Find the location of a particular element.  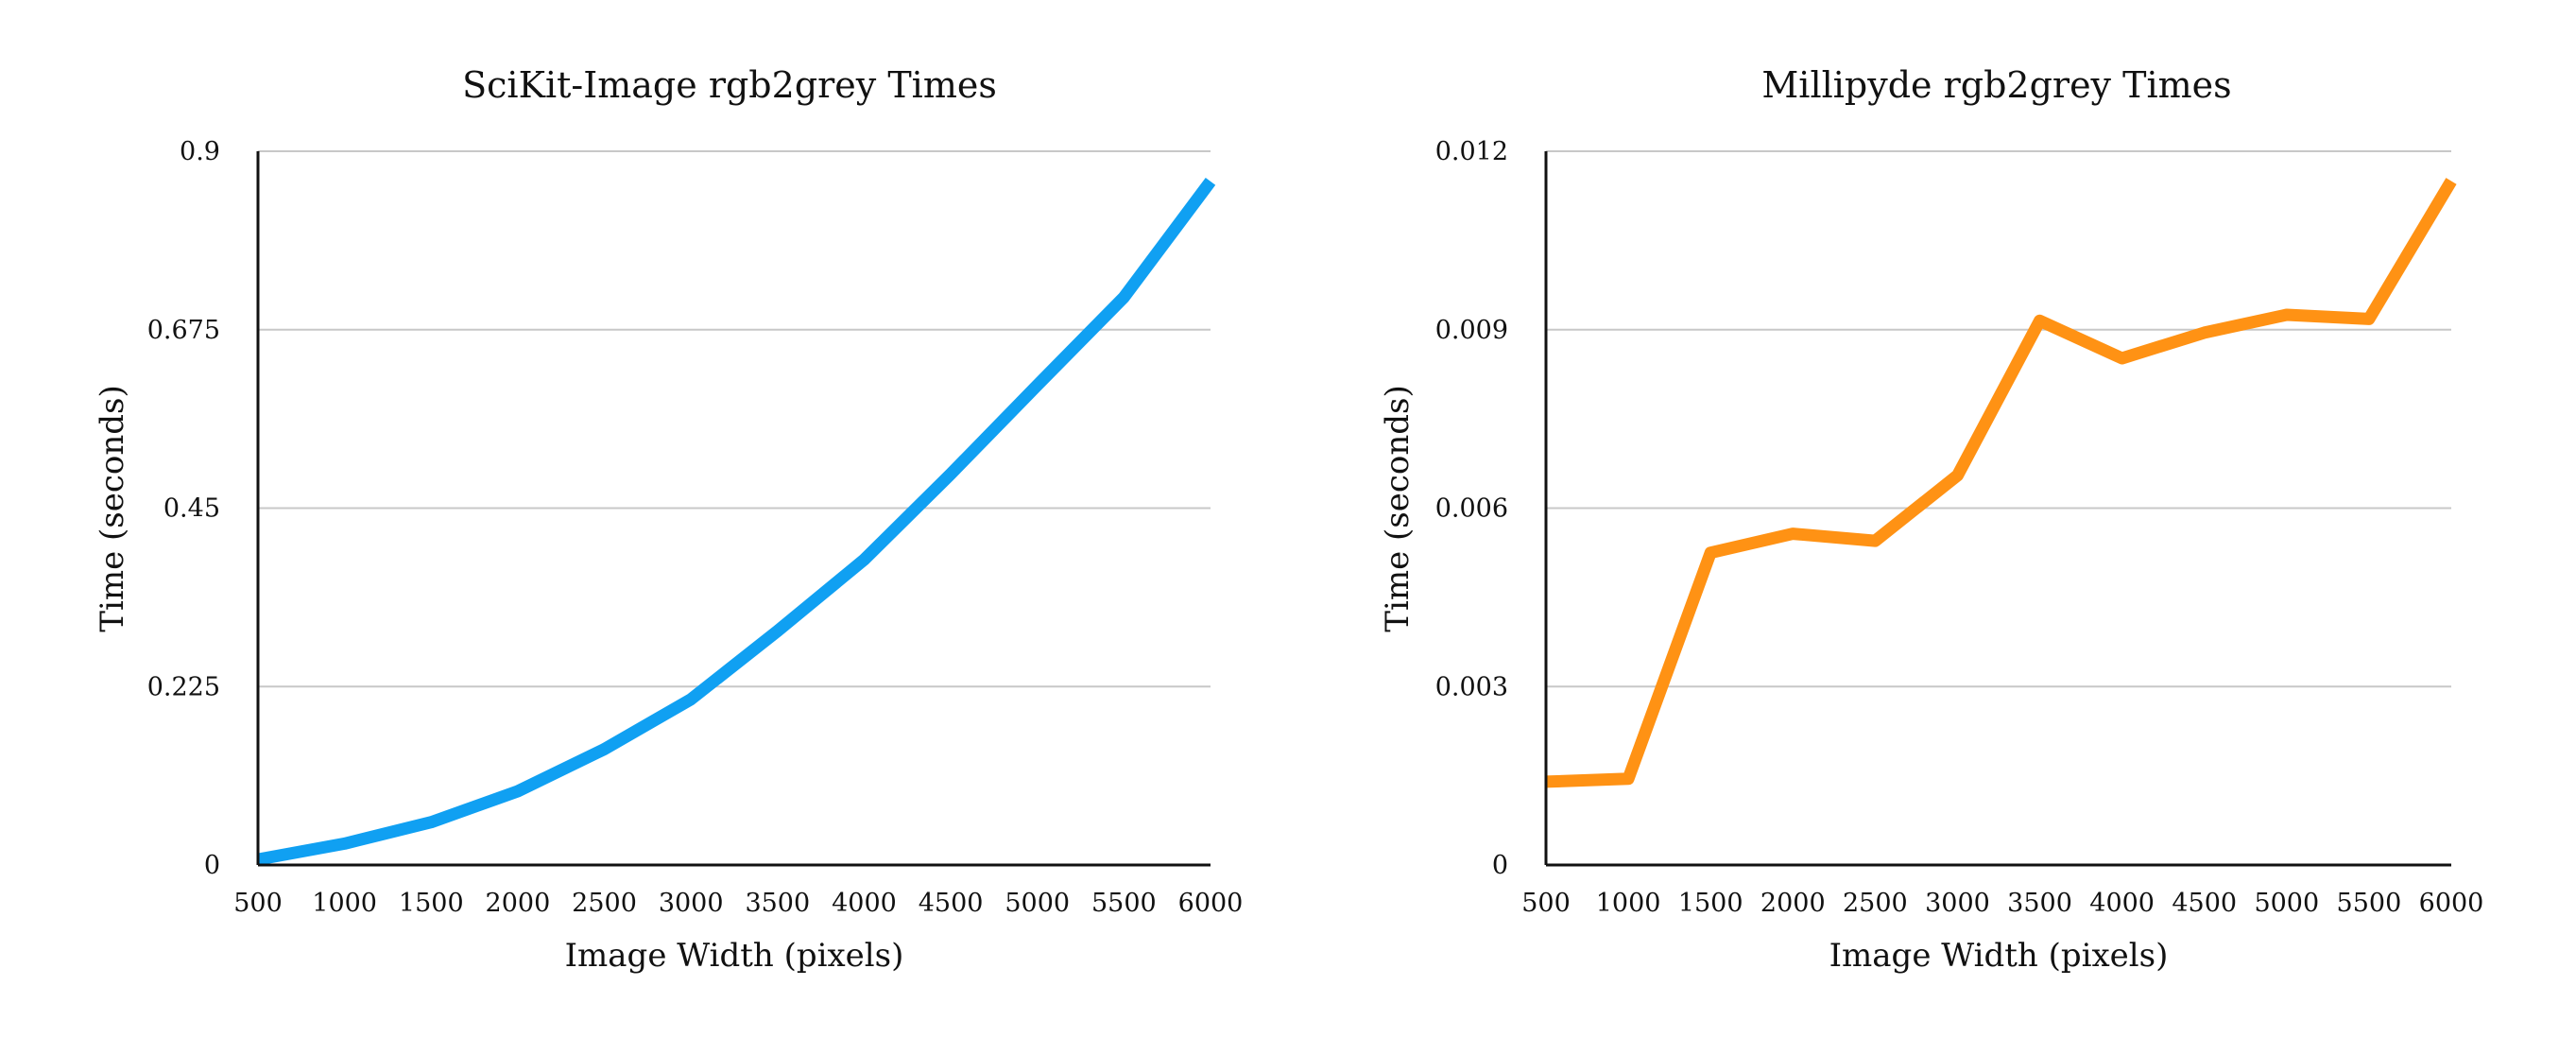

y-tick-label: 0.45 is located at coordinates (191, 509).